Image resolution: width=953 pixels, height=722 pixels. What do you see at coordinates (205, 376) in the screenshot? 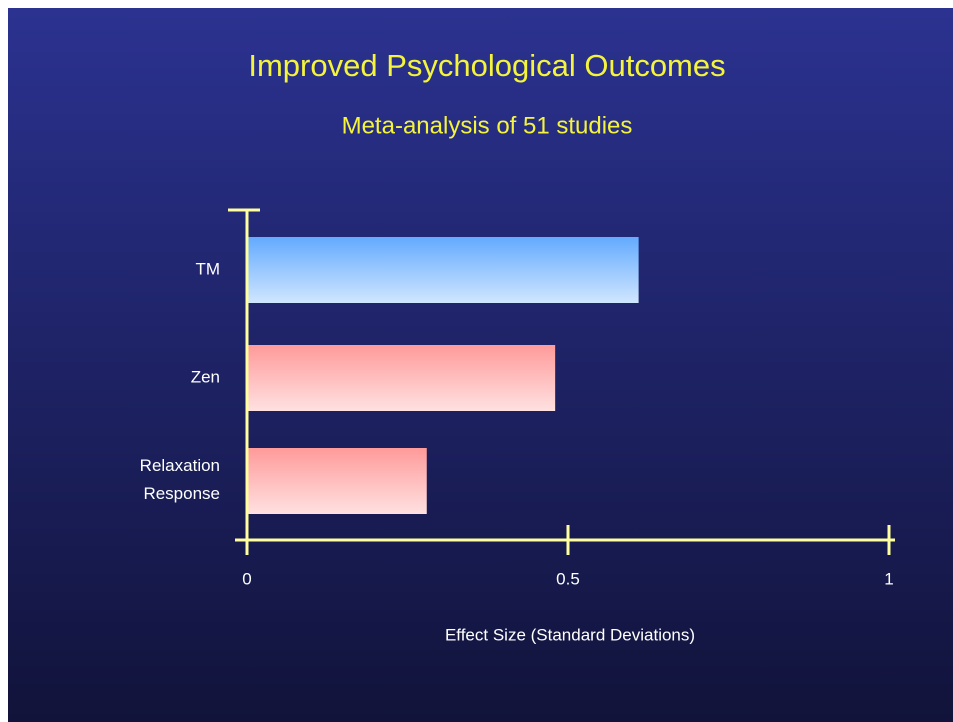
I see `y-tick-label: Zen` at bounding box center [205, 376].